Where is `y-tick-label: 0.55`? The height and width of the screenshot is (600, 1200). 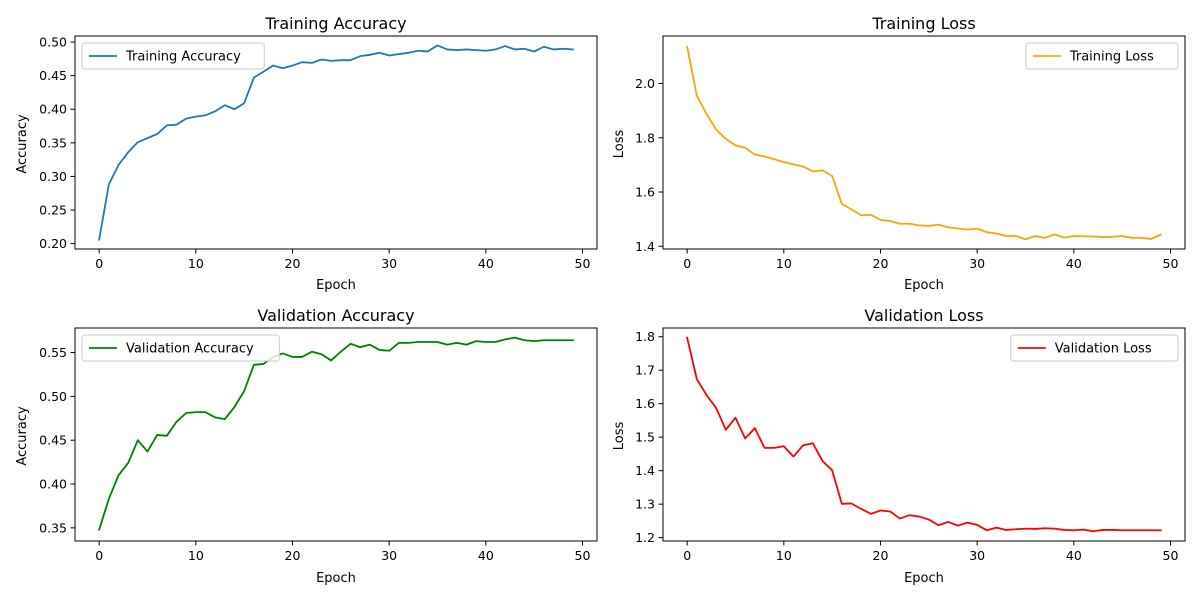
y-tick-label: 0.55 is located at coordinates (53, 352).